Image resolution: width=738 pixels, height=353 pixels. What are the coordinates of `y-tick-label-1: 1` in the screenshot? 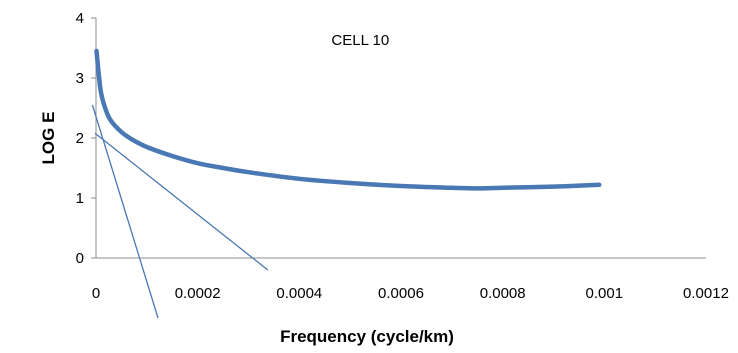 It's located at (80, 198).